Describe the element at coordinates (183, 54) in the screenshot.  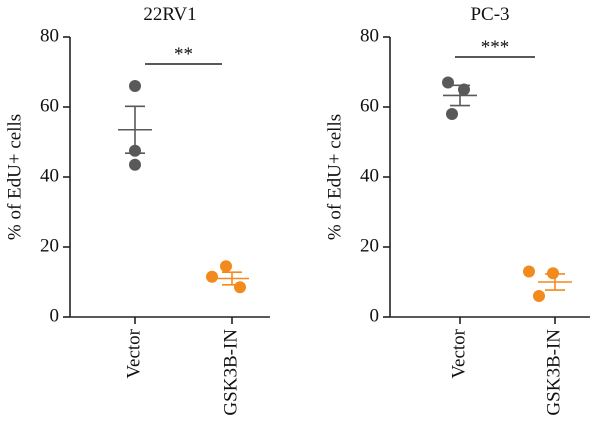
I see `significance-label: **` at that location.